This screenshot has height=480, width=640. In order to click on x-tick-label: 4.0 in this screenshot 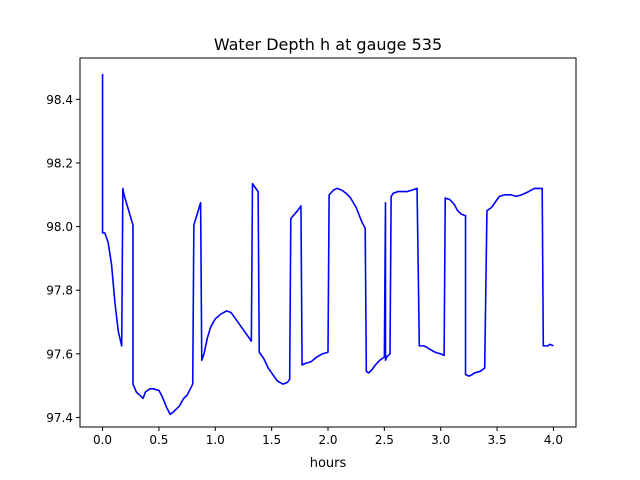, I will do `click(553, 440)`.